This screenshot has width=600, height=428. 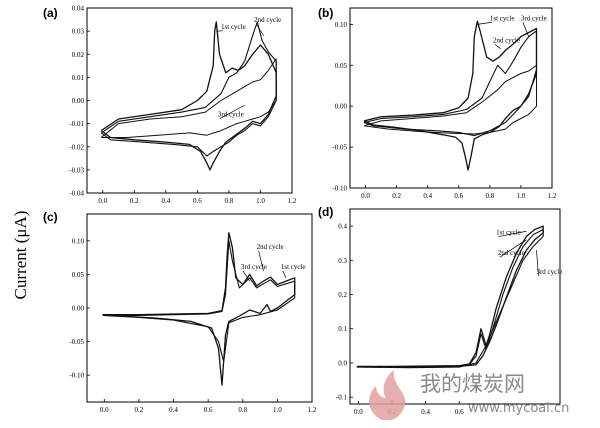 I want to click on y-tick-label: 0.2, so click(x=342, y=295).